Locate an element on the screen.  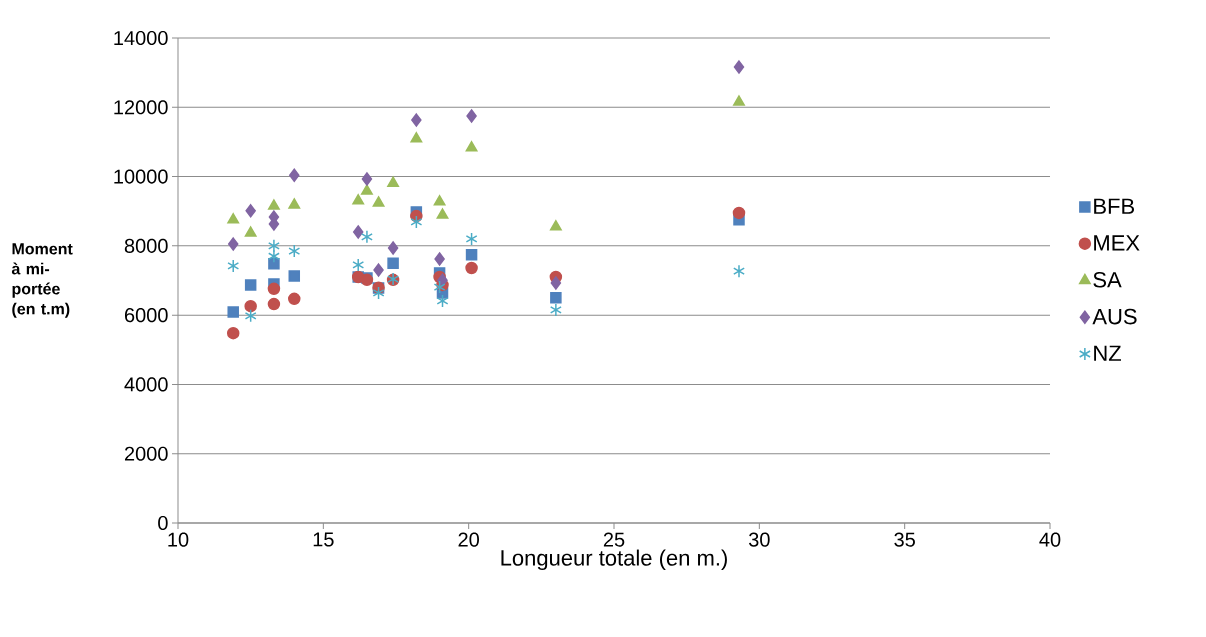
legend-label: AUS is located at coordinates (1114, 316).